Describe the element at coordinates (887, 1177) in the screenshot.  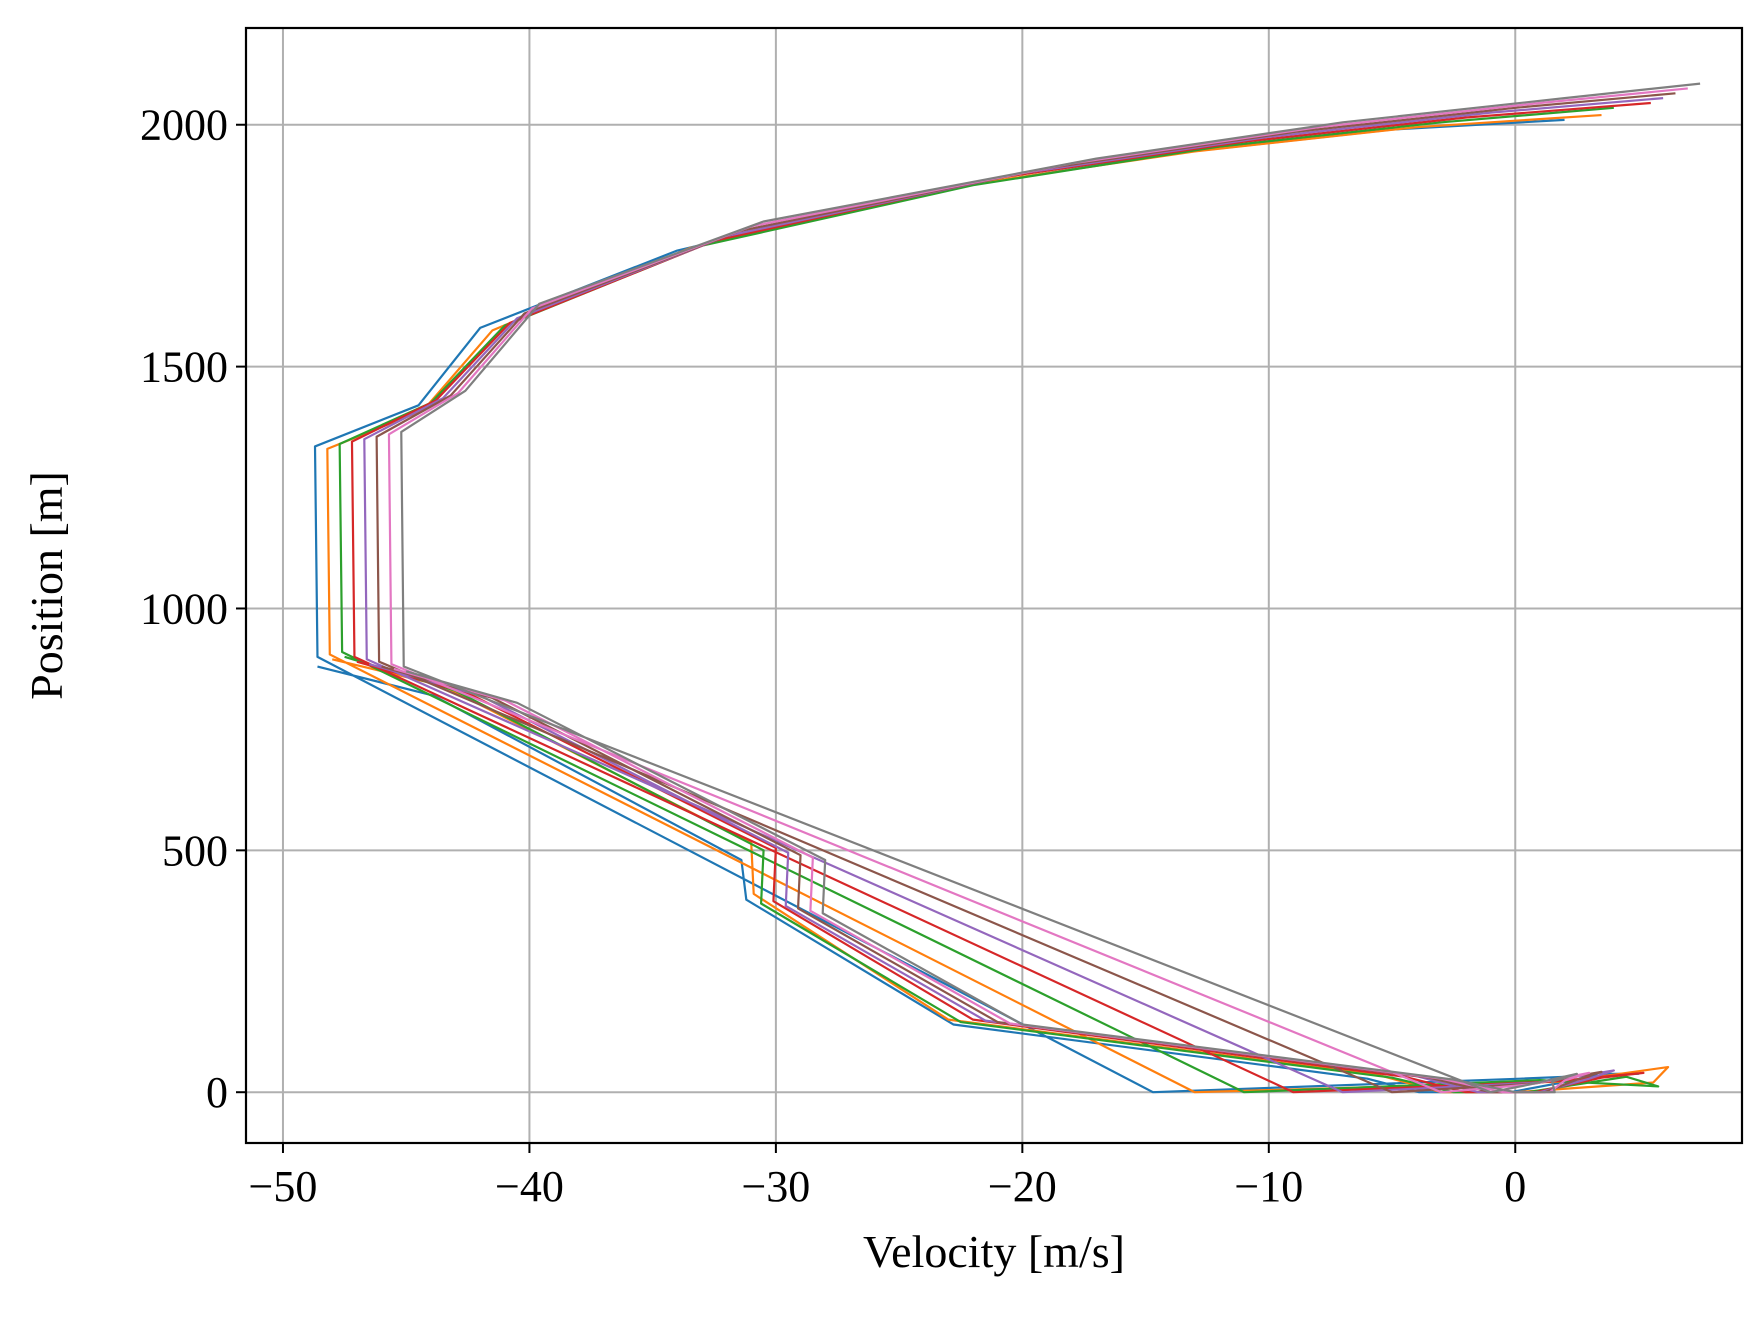
I see `x-axis-ticks: −50 −40 −30 −20 −10 0` at that location.